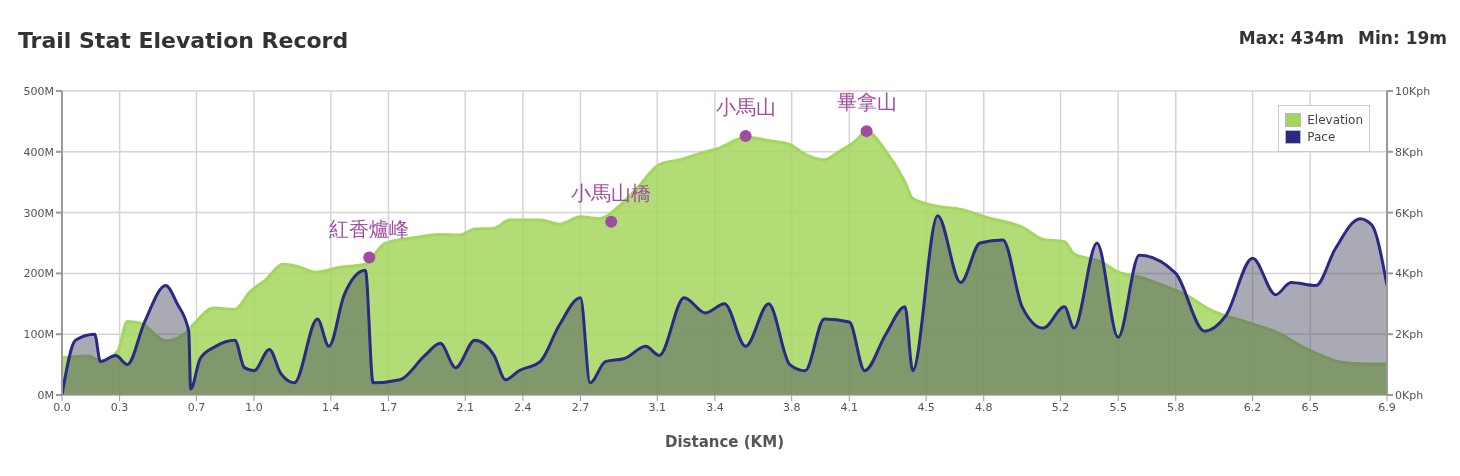 The height and width of the screenshot is (476, 1460). I want to click on text: Min: 19m, so click(1402, 38).